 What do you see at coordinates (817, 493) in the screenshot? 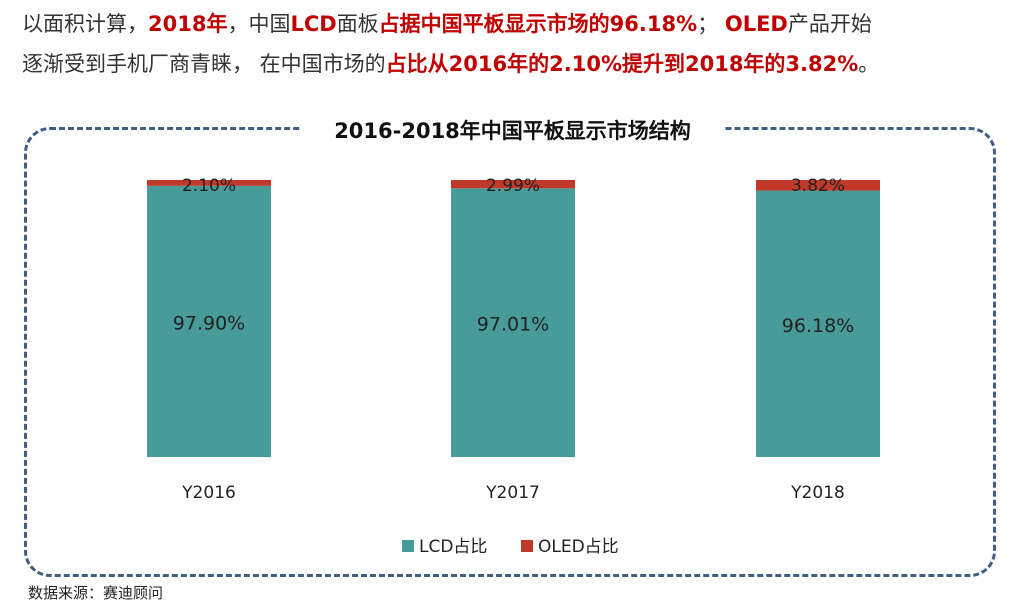
I see `x-tick-label-y2018: Y2018` at bounding box center [817, 493].